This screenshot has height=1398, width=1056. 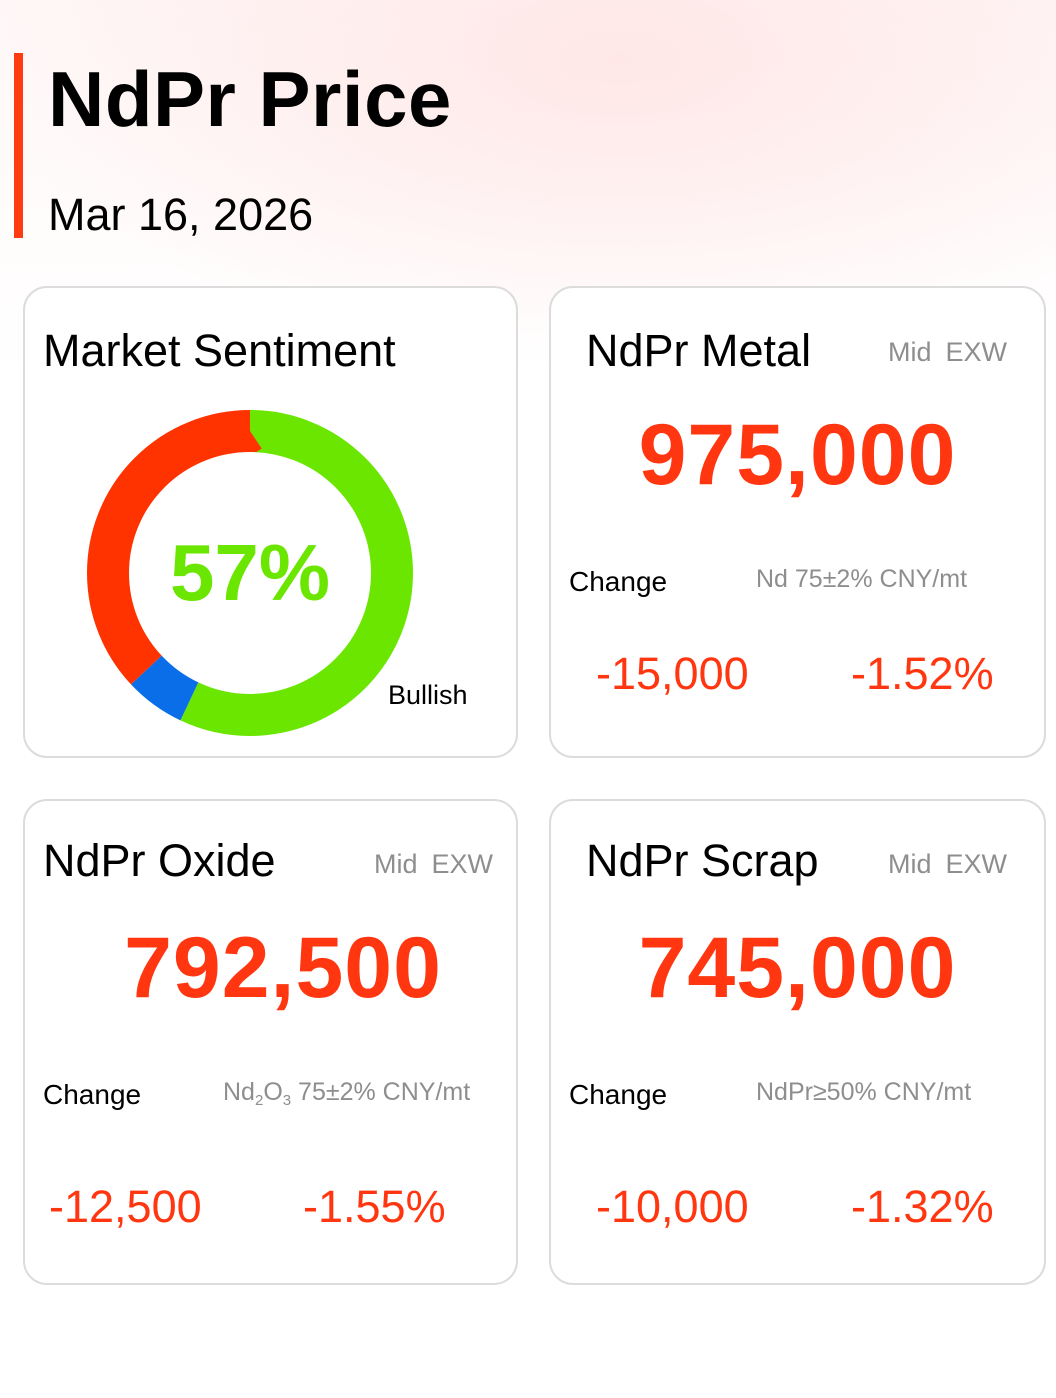 I want to click on card-title: NdPr Oxide, so click(x=159, y=860).